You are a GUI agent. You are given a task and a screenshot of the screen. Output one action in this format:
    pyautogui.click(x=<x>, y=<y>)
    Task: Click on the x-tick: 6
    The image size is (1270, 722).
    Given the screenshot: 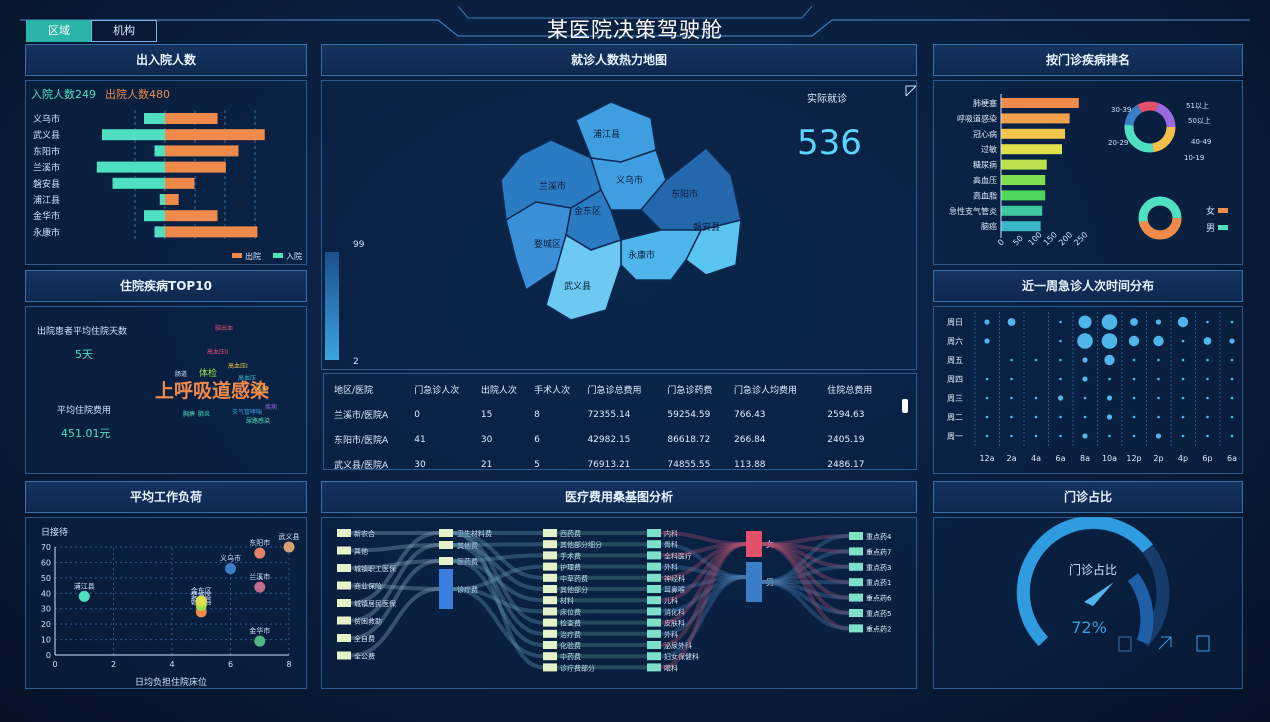 What is the action you would take?
    pyautogui.click(x=230, y=664)
    